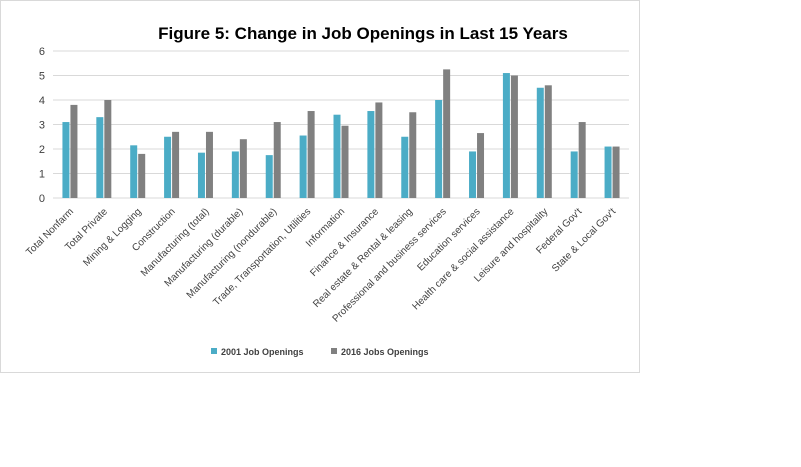 This screenshot has height=467, width=801. Describe the element at coordinates (584, 240) in the screenshot. I see `x-category-label: State & Local Gov't` at that location.